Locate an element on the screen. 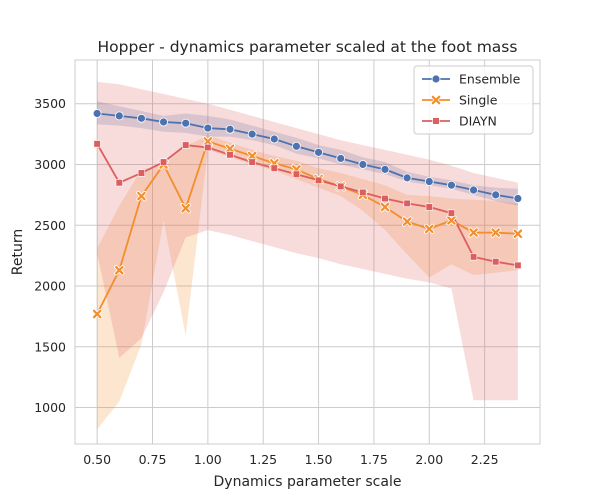 The height and width of the screenshot is (500, 600). x-tick-label: 0.50 is located at coordinates (97, 459).